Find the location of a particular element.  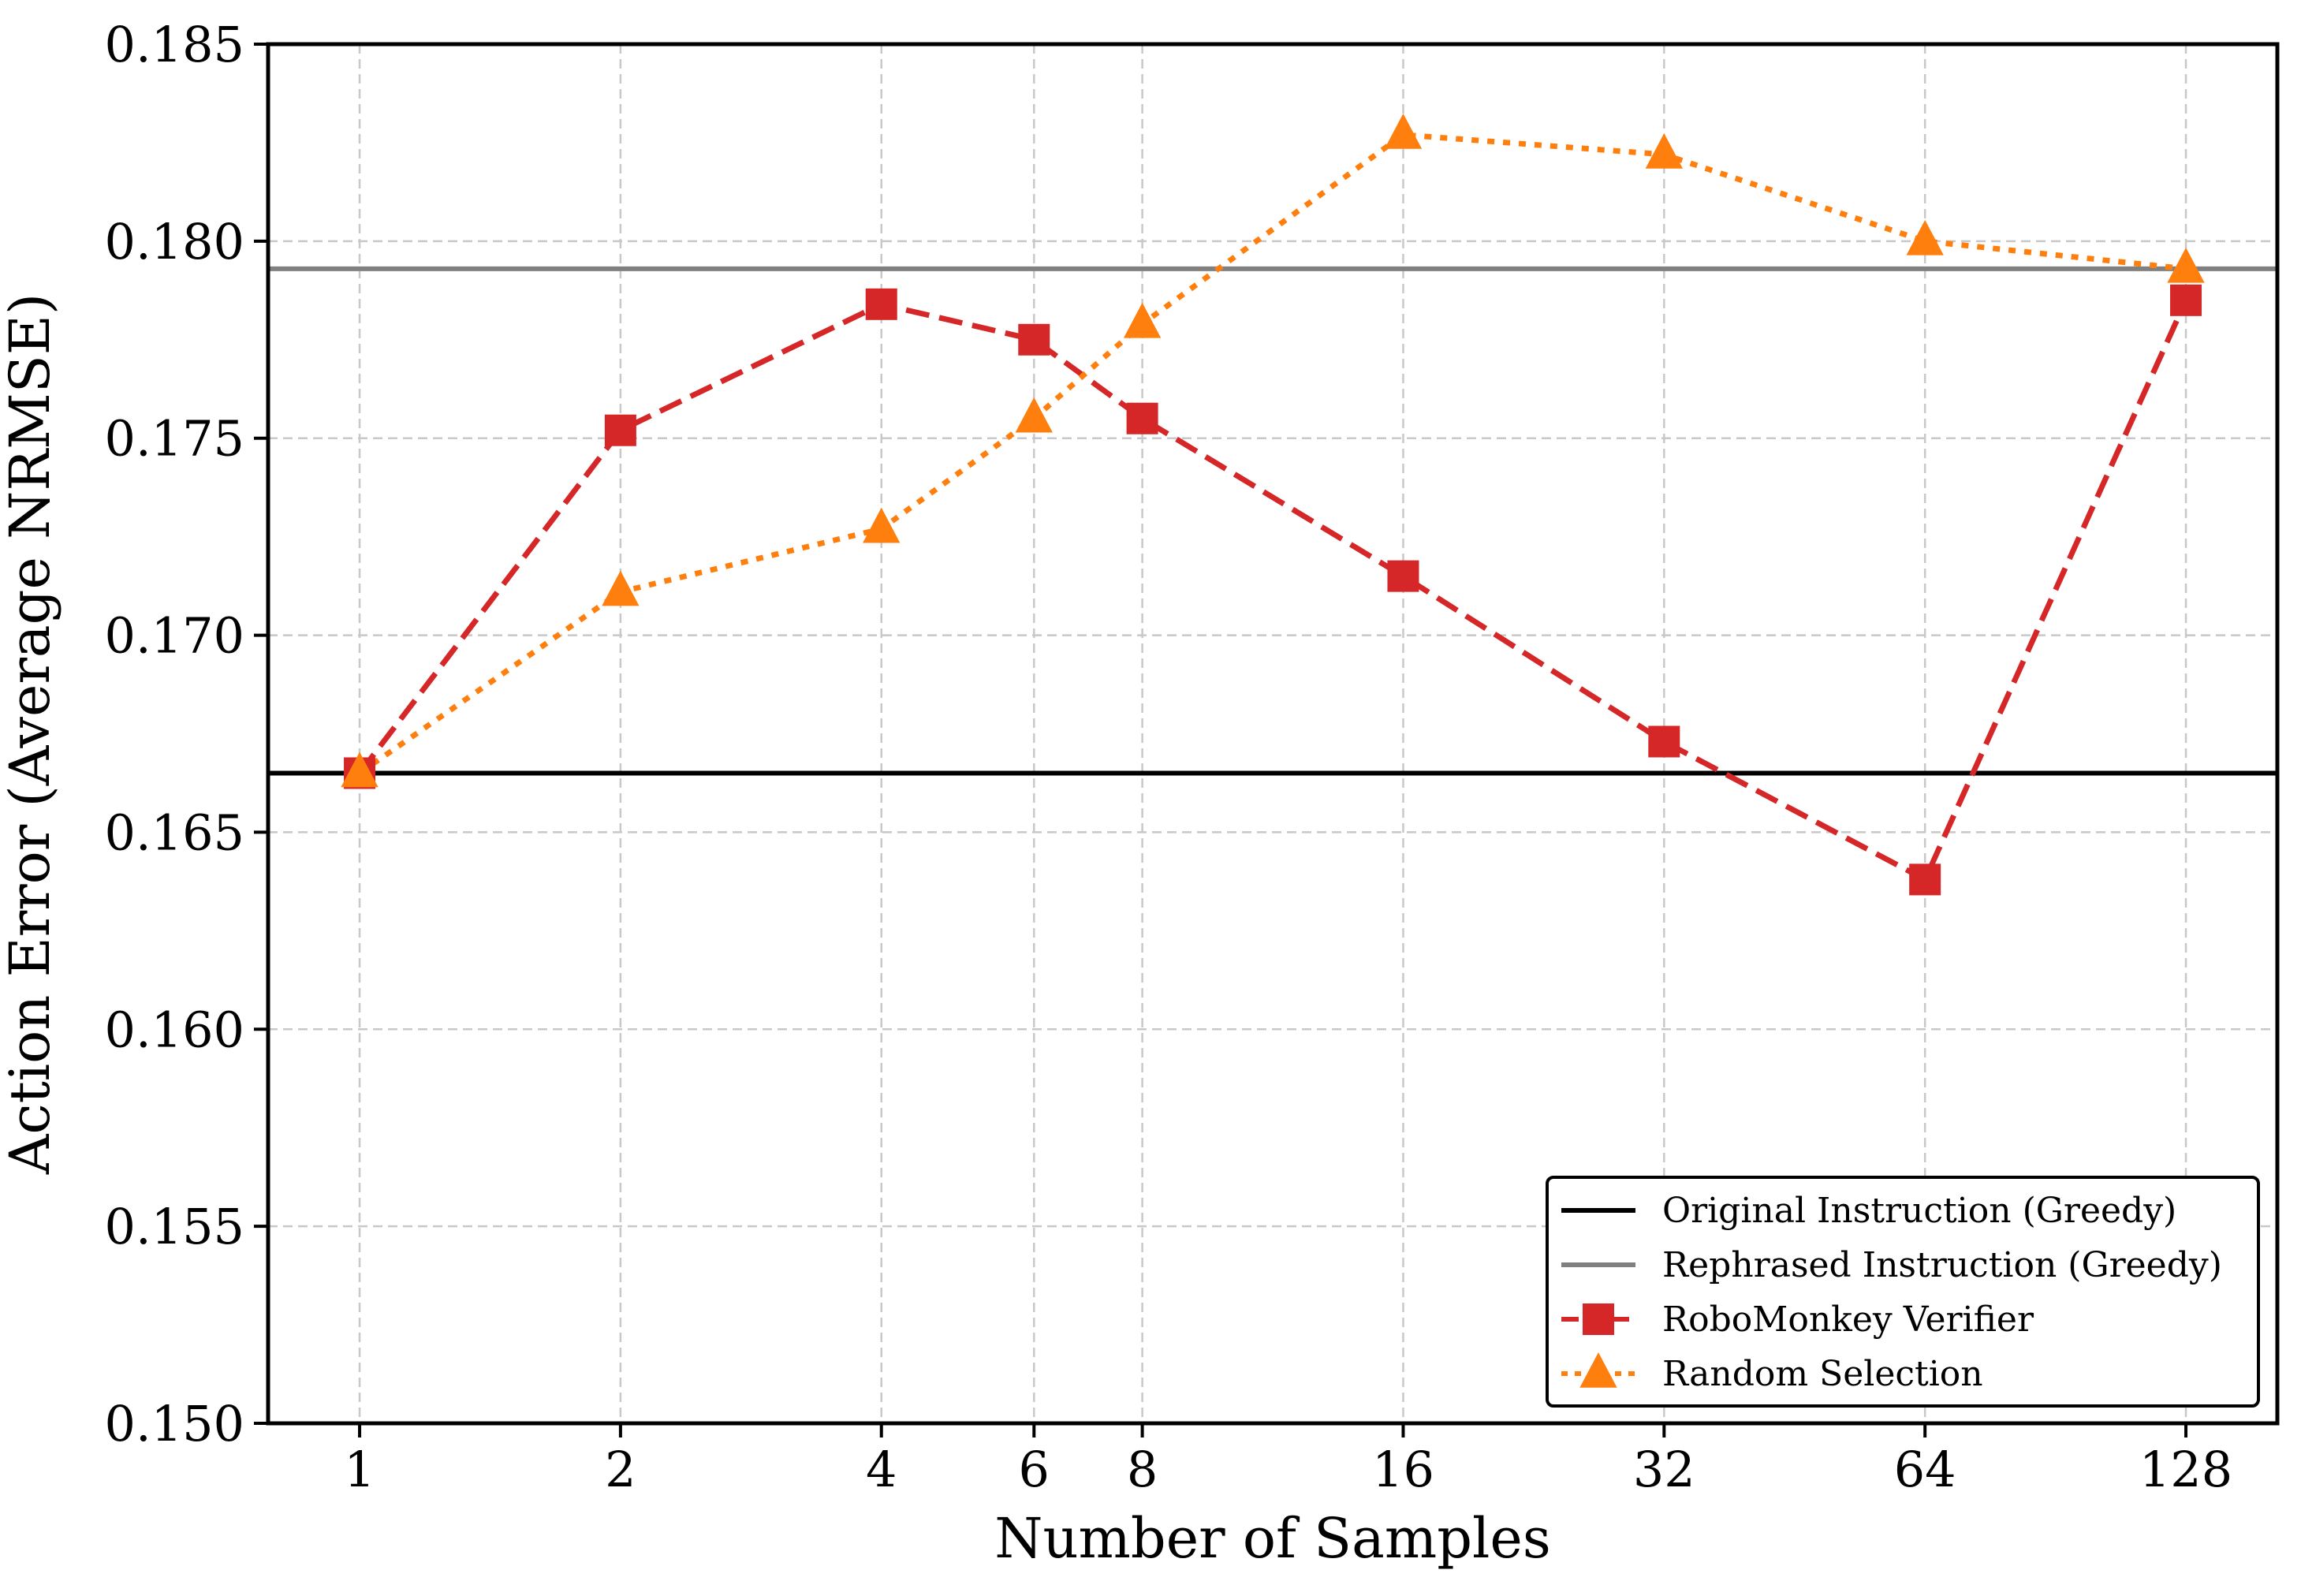

legend-box is located at coordinates (1903, 1292).